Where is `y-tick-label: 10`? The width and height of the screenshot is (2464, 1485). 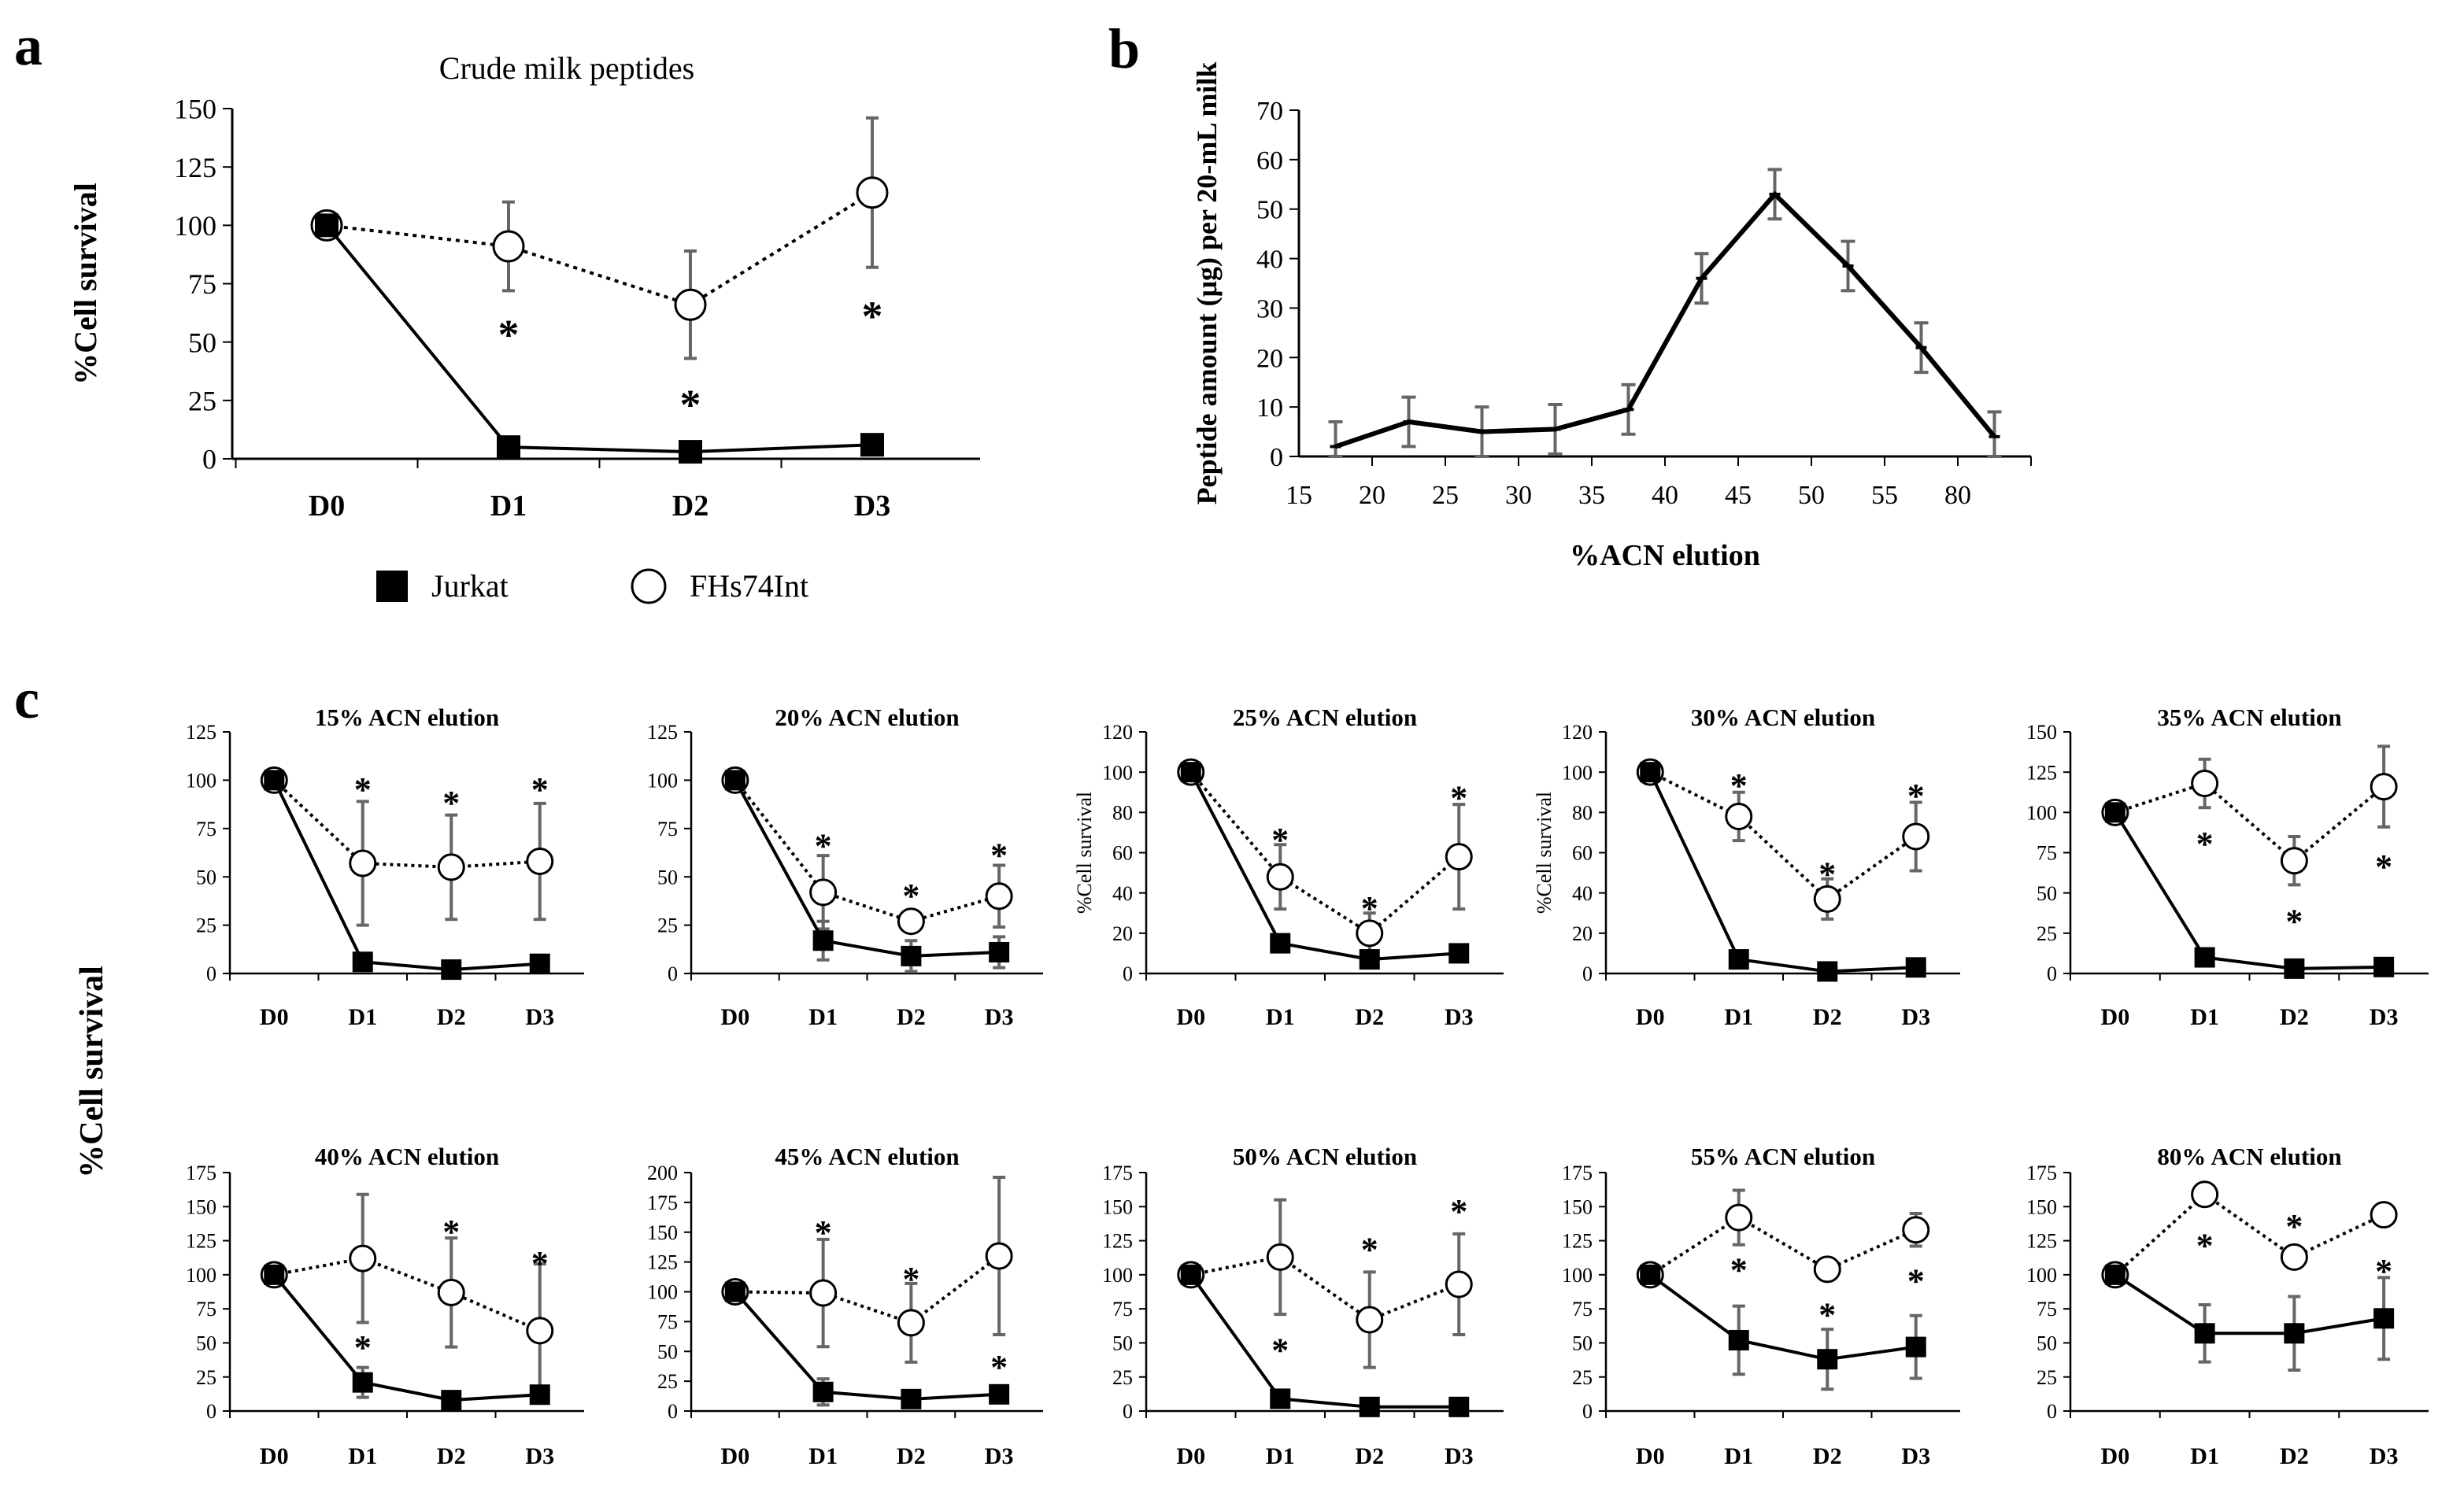
y-tick-label: 10 is located at coordinates (1269, 408).